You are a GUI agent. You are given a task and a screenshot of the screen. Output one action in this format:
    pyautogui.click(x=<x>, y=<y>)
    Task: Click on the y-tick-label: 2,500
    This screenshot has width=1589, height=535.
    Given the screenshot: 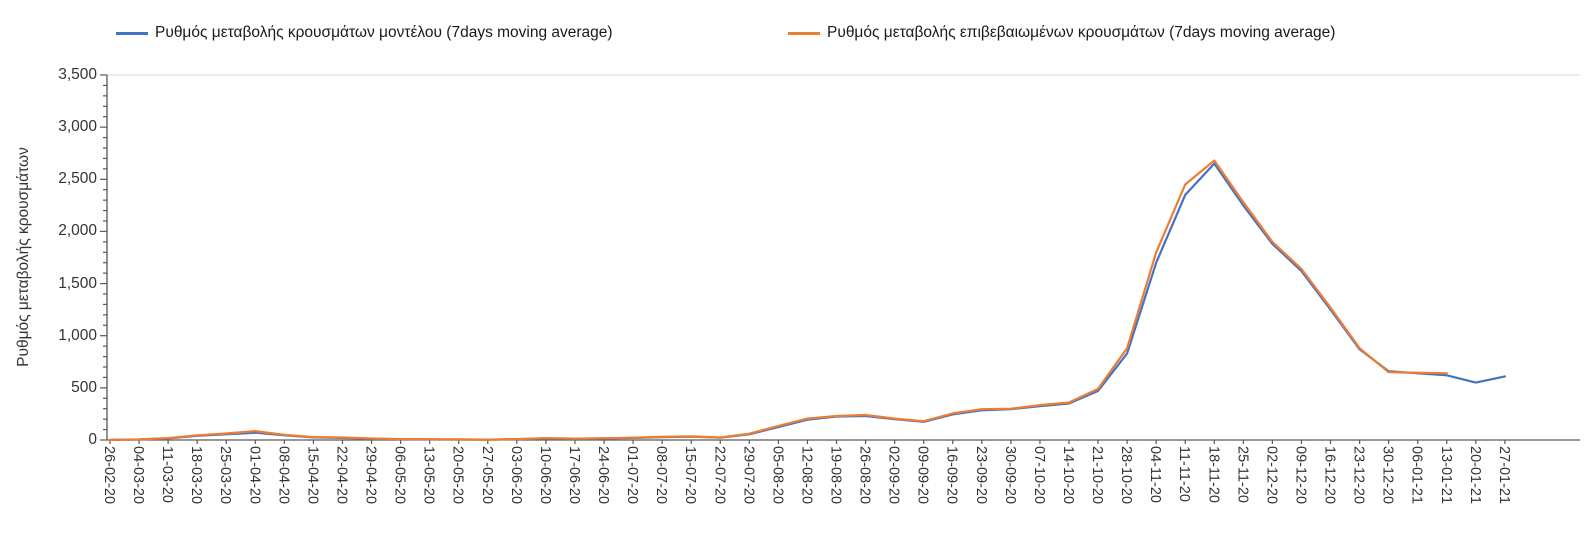 What is the action you would take?
    pyautogui.click(x=77, y=179)
    